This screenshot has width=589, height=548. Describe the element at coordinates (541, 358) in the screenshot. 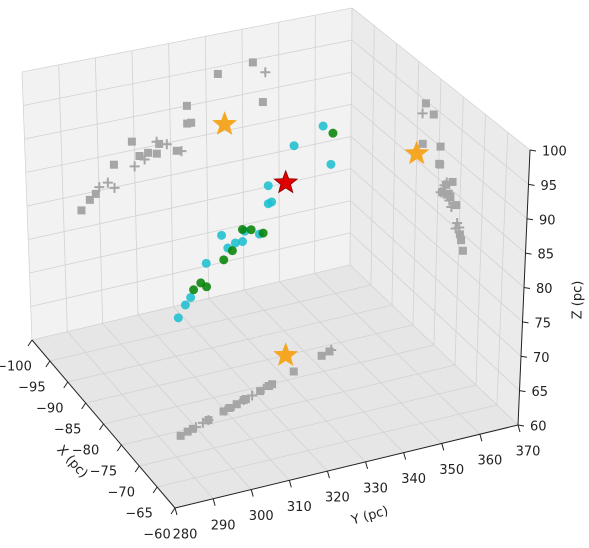

I see `z-tick-label: 70` at that location.